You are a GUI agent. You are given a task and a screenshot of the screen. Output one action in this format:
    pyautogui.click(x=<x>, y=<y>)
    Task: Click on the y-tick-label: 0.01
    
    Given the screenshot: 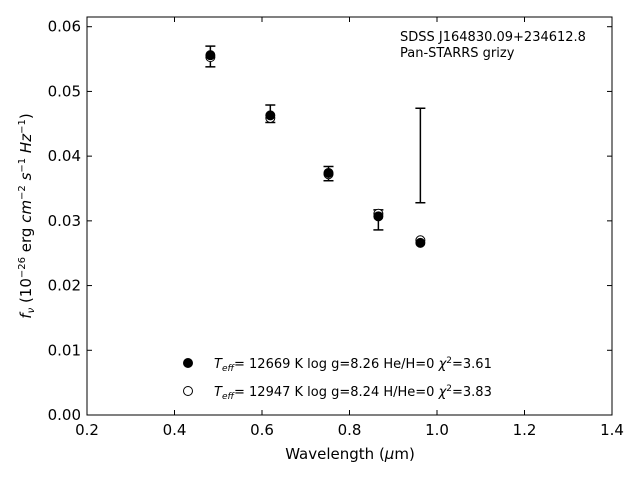 What is the action you would take?
    pyautogui.click(x=64, y=350)
    